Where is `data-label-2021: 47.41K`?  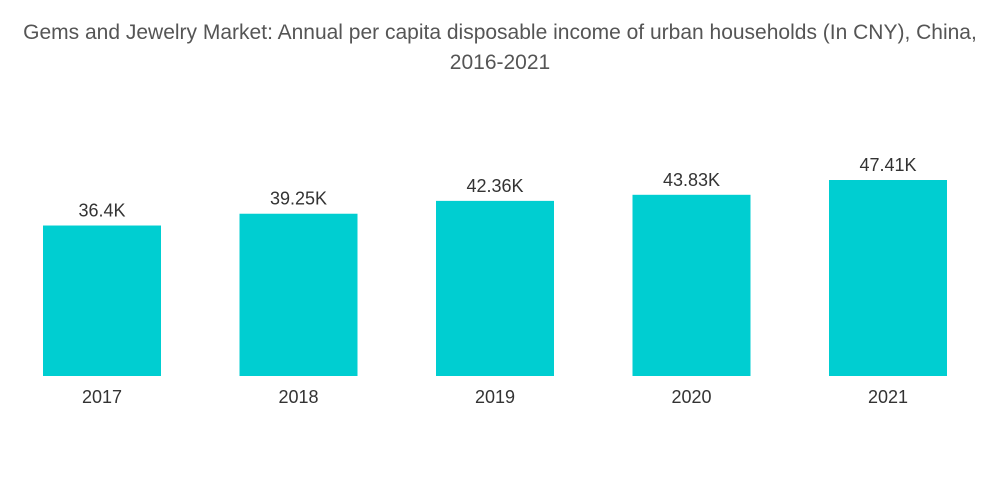
data-label-2021: 47.41K is located at coordinates (887, 165).